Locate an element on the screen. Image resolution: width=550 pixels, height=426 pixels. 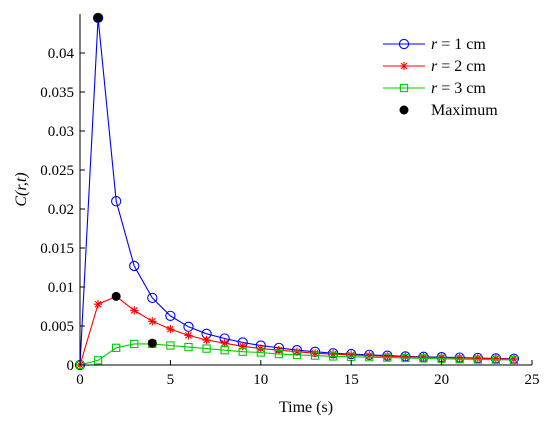
y-tick-label: 0.04 is located at coordinates (61, 54).